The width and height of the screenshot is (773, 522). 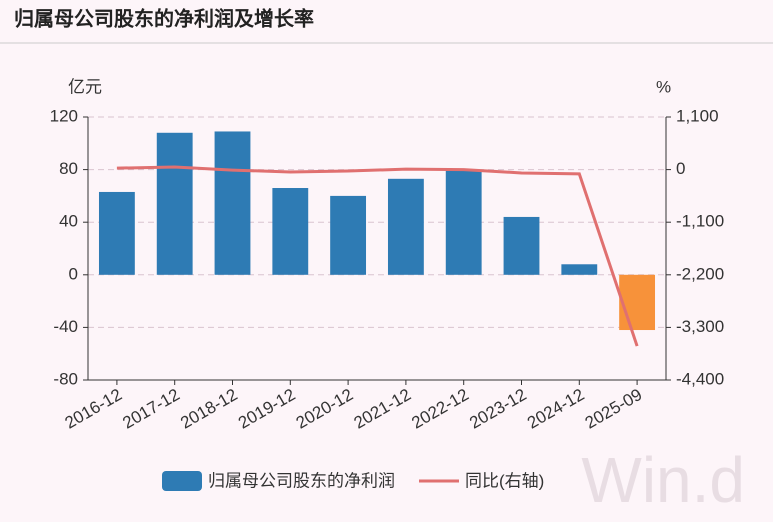 What do you see at coordinates (68, 168) in the screenshot?
I see `y-tick-label: 80` at bounding box center [68, 168].